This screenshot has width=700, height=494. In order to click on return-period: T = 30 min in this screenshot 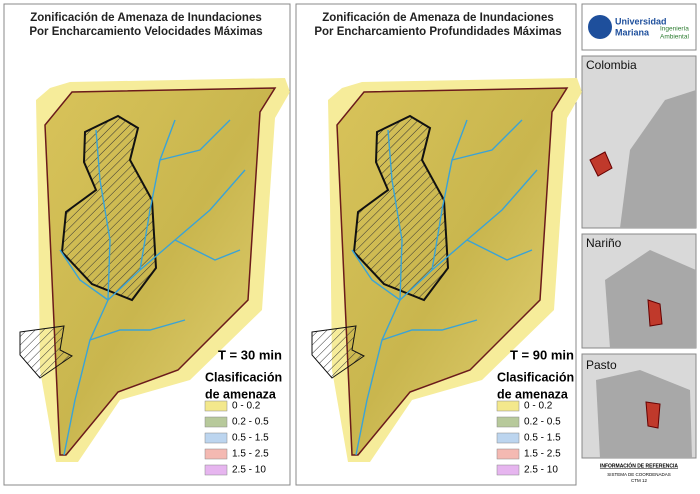, I will do `click(250, 354)`.